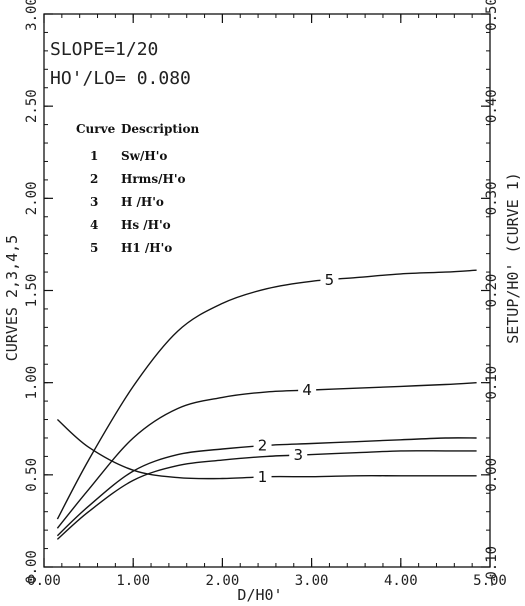 This screenshot has width=525, height=606. I want to click on legend-number: 1, so click(94, 156).